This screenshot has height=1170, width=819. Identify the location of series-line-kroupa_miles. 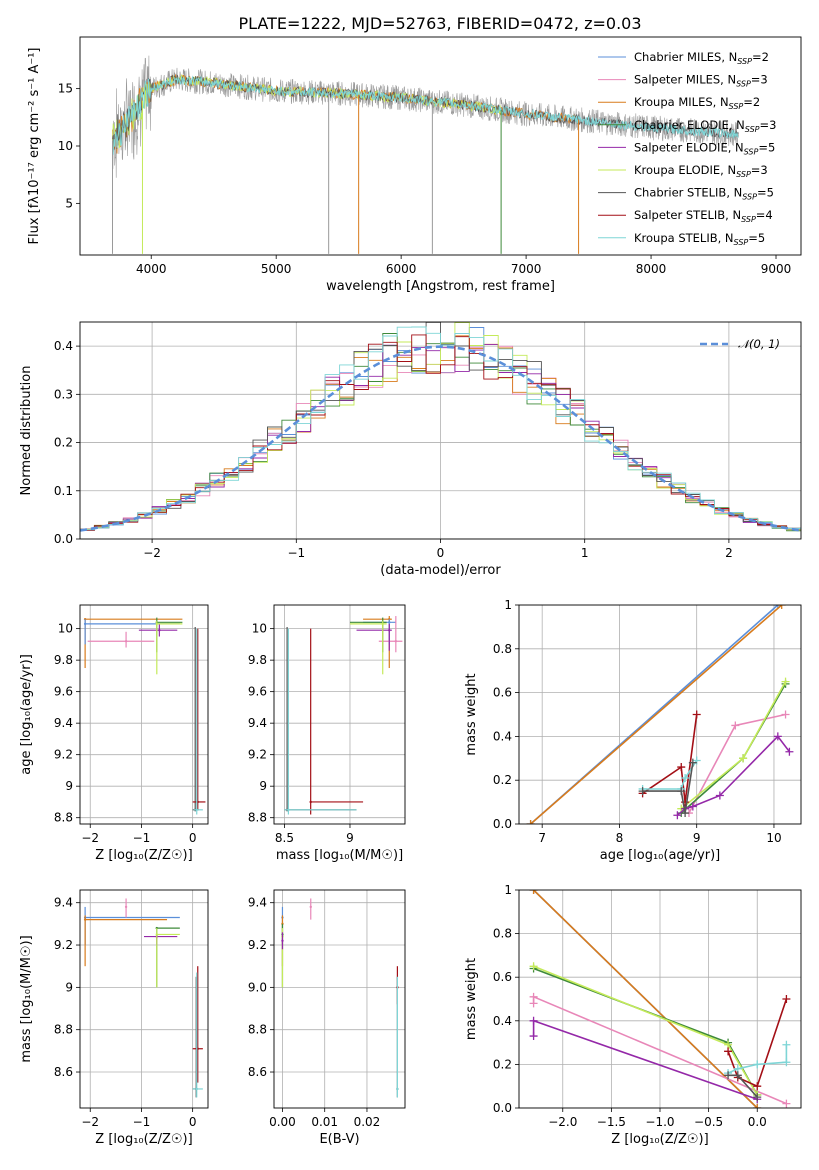
(656, 714).